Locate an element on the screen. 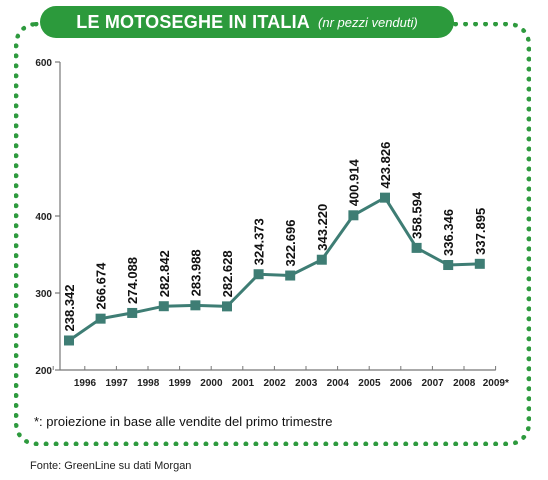  x-tick-label: 2006 is located at coordinates (401, 383).